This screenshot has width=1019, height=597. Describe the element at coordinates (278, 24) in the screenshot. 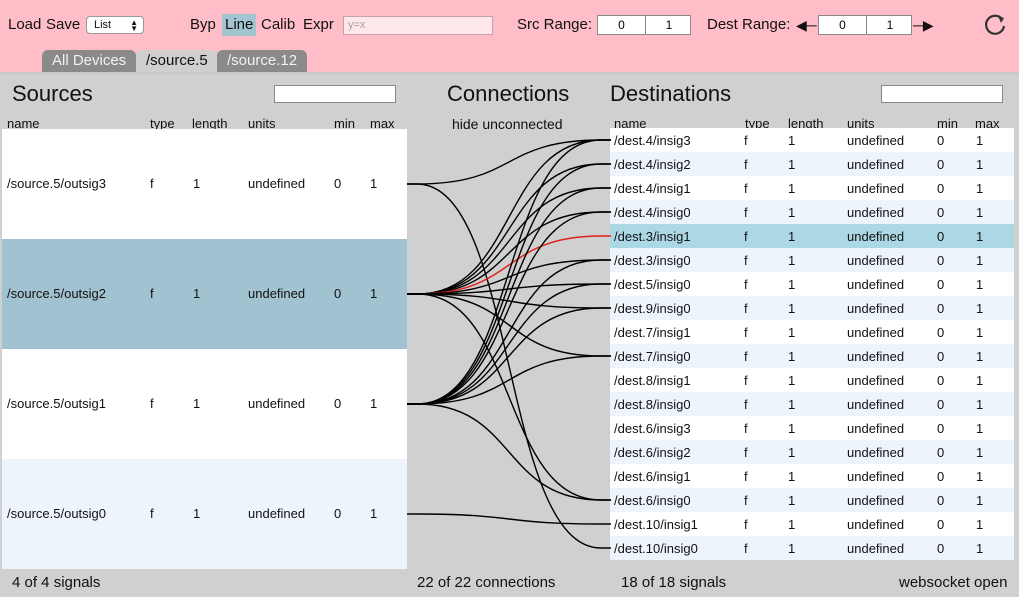

I see `mode-calib: Calib` at that location.